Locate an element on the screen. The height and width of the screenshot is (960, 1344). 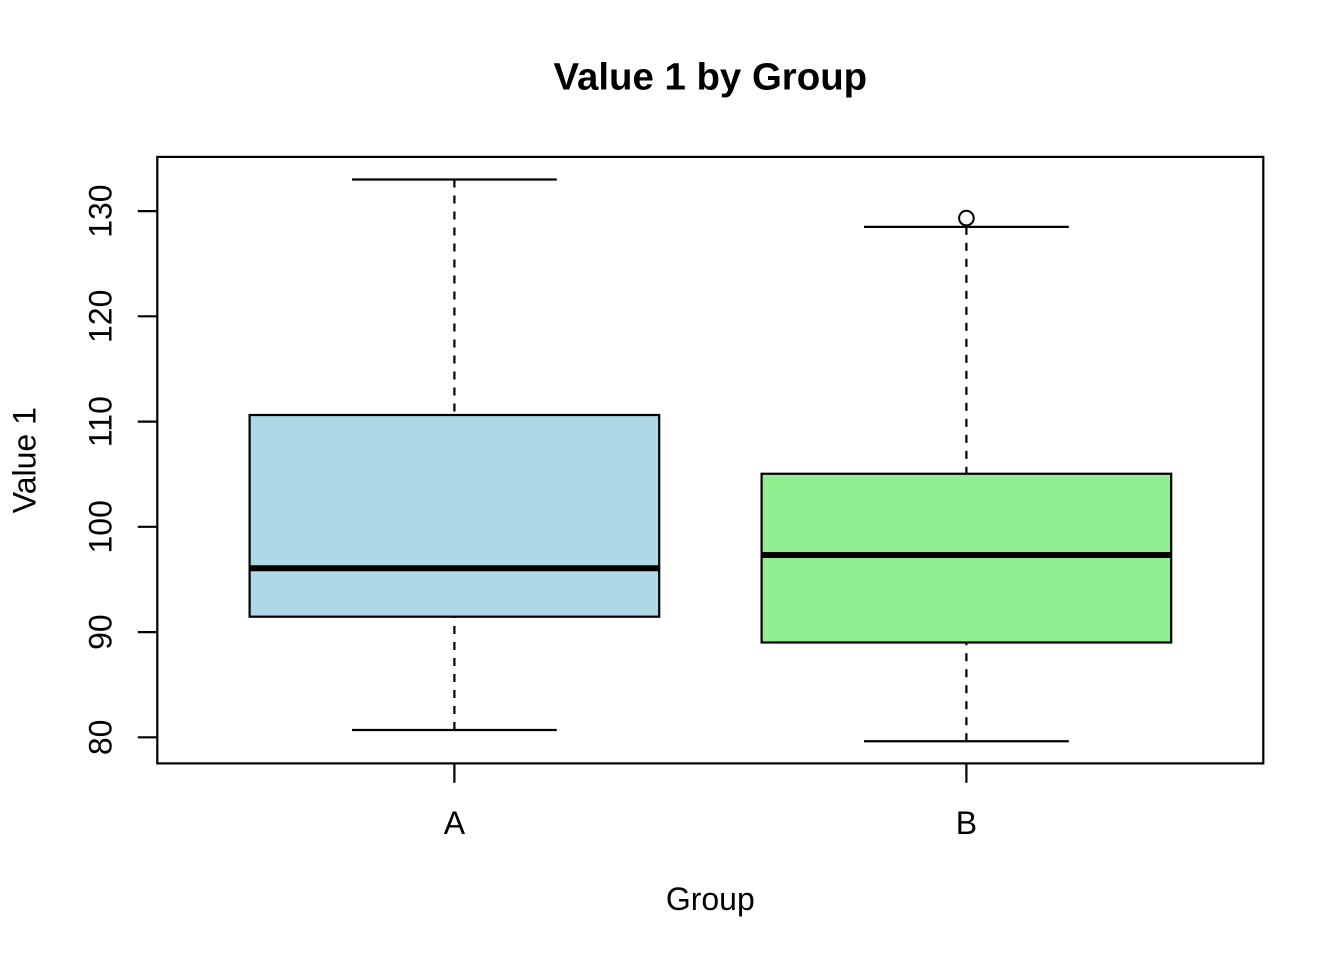
svg-text: 80 is located at coordinates (101, 738).